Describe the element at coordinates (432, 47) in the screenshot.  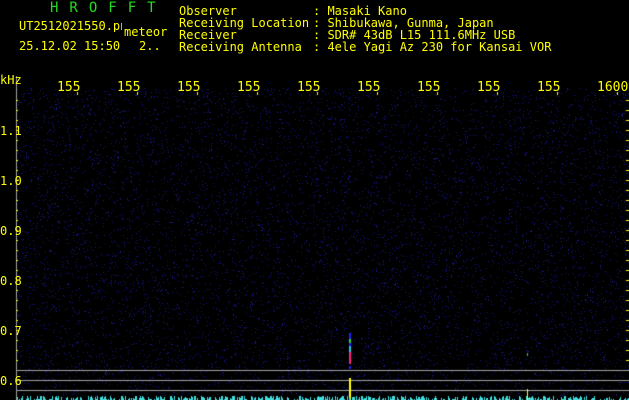
I see `antenna-value: : 4ele Yagi Az 230 for Kansai VOR` at that location.